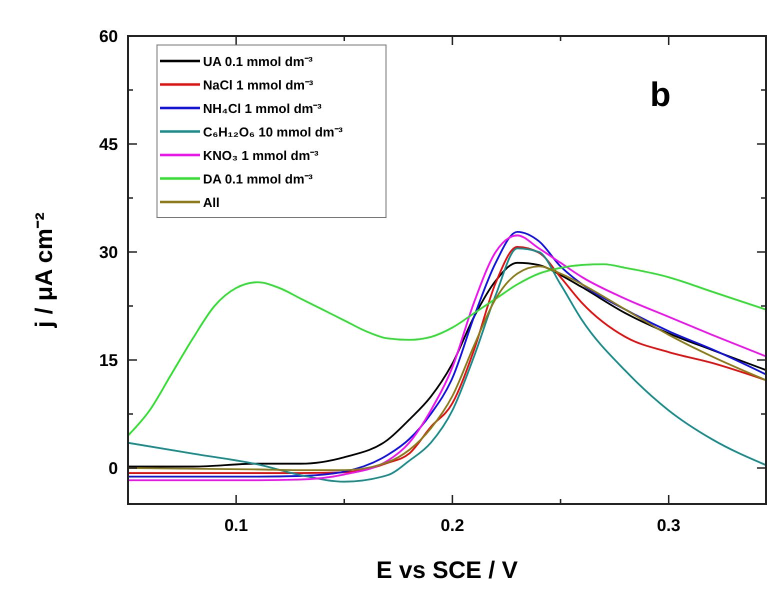  Describe the element at coordinates (108, 36) in the screenshot. I see `y-tick-label: 60` at that location.